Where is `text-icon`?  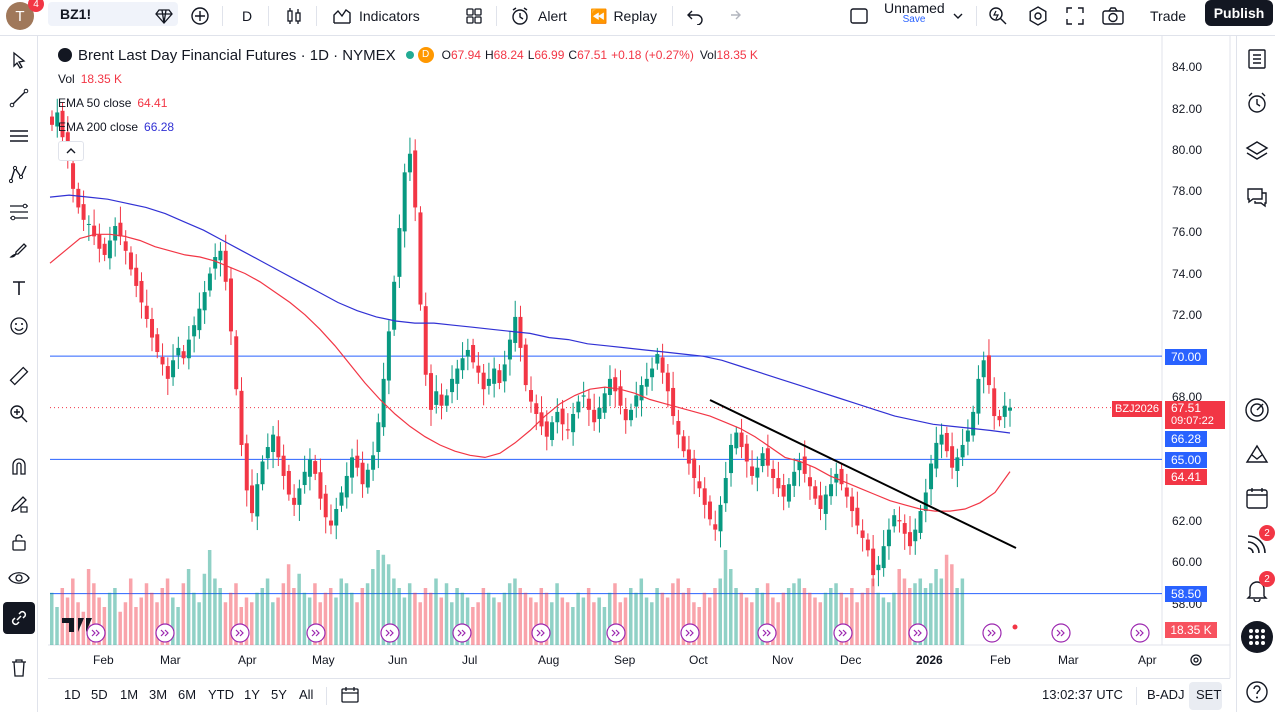
text-icon is located at coordinates (19, 288).